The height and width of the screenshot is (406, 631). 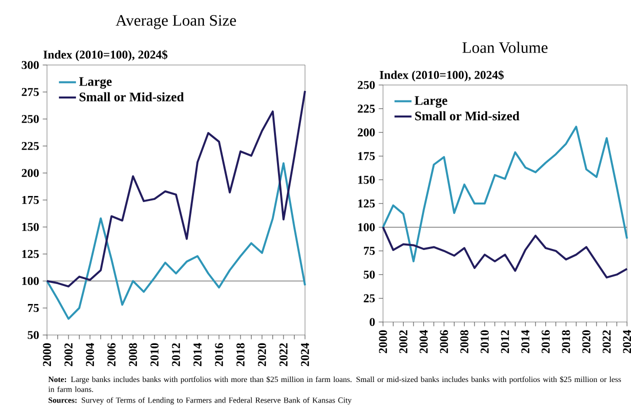 What do you see at coordinates (372, 322) in the screenshot?
I see `y-tick-label: 0` at bounding box center [372, 322].